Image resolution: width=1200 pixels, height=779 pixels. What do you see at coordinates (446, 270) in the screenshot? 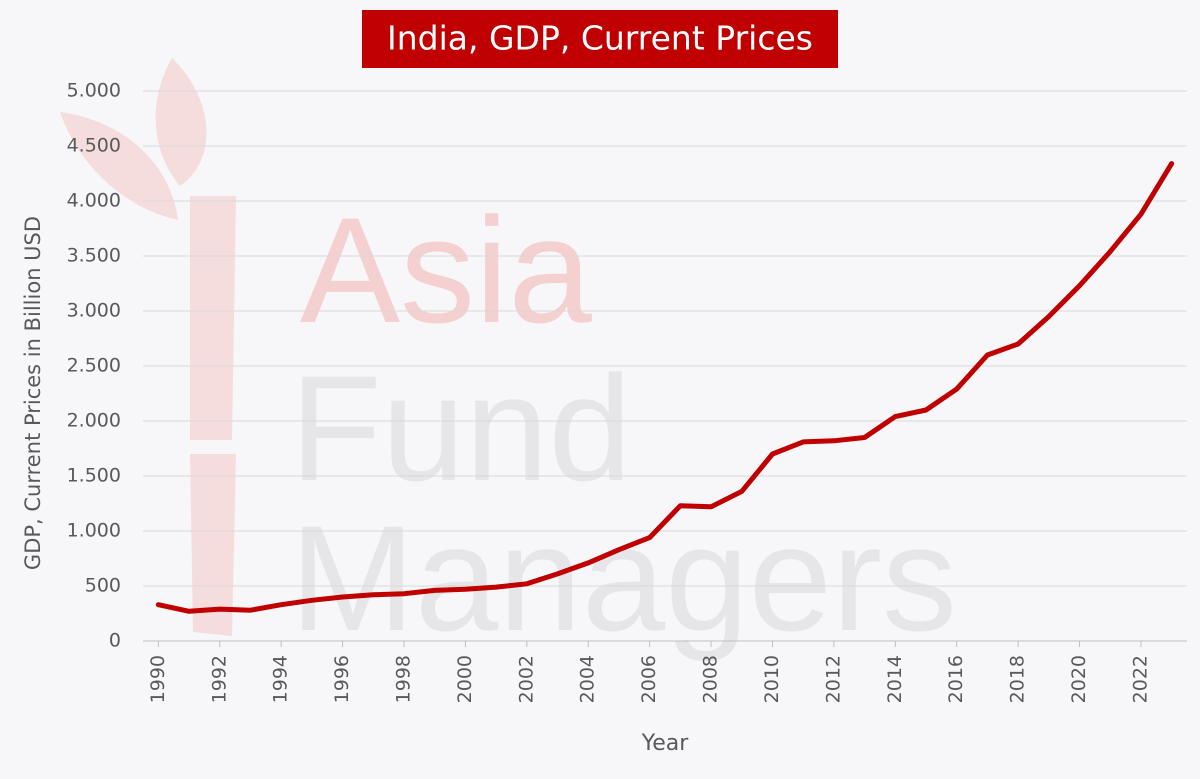
I see `watermark-text: Asia` at bounding box center [446, 270].